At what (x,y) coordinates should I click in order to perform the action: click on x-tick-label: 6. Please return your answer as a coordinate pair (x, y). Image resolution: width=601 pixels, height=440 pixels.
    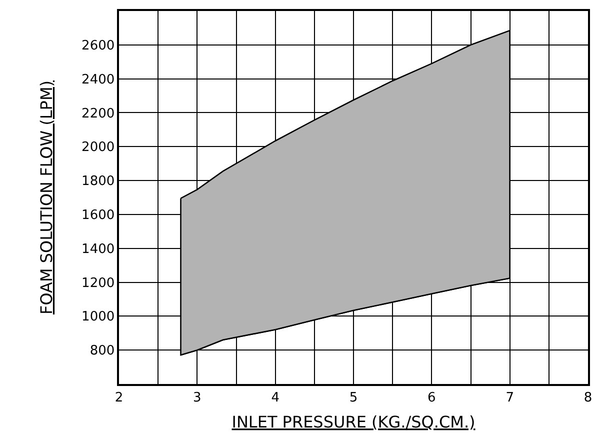
    Looking at the image, I should click on (432, 398).